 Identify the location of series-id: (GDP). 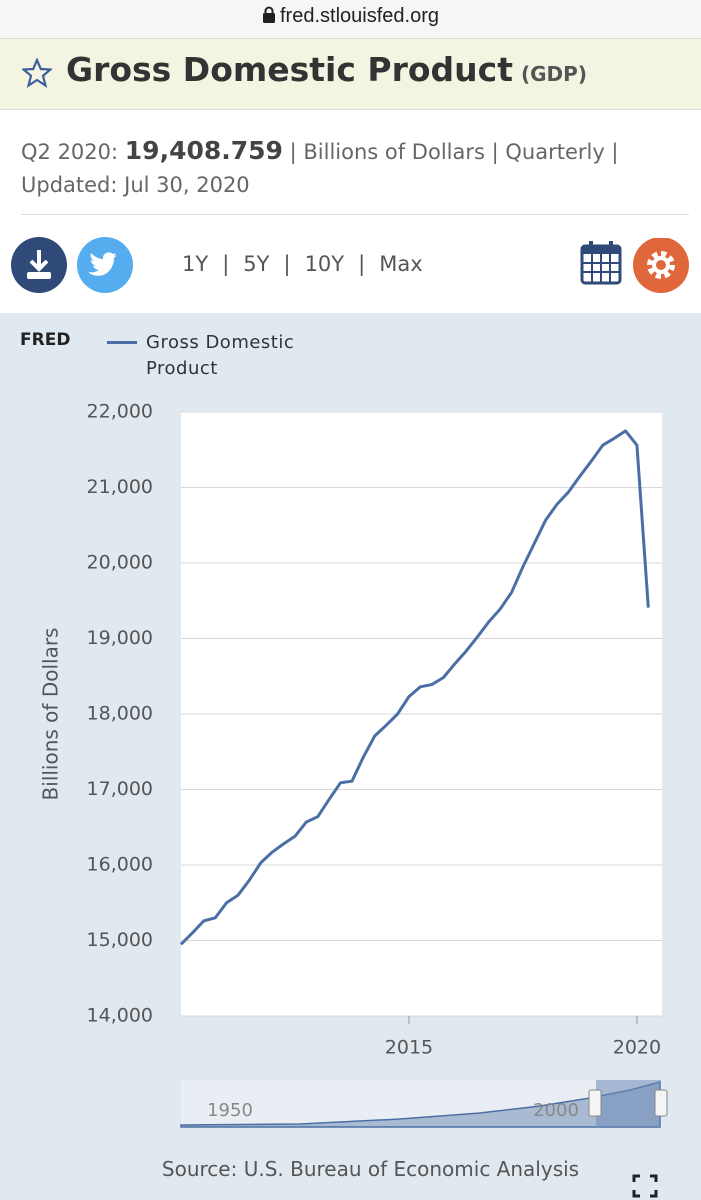
(554, 74).